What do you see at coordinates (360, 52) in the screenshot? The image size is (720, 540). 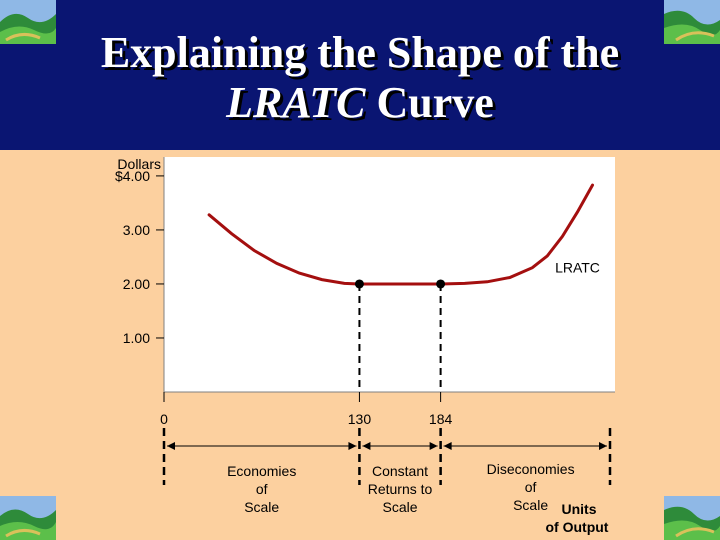 I see `title-line-1: Explaining the Shape of the` at bounding box center [360, 52].